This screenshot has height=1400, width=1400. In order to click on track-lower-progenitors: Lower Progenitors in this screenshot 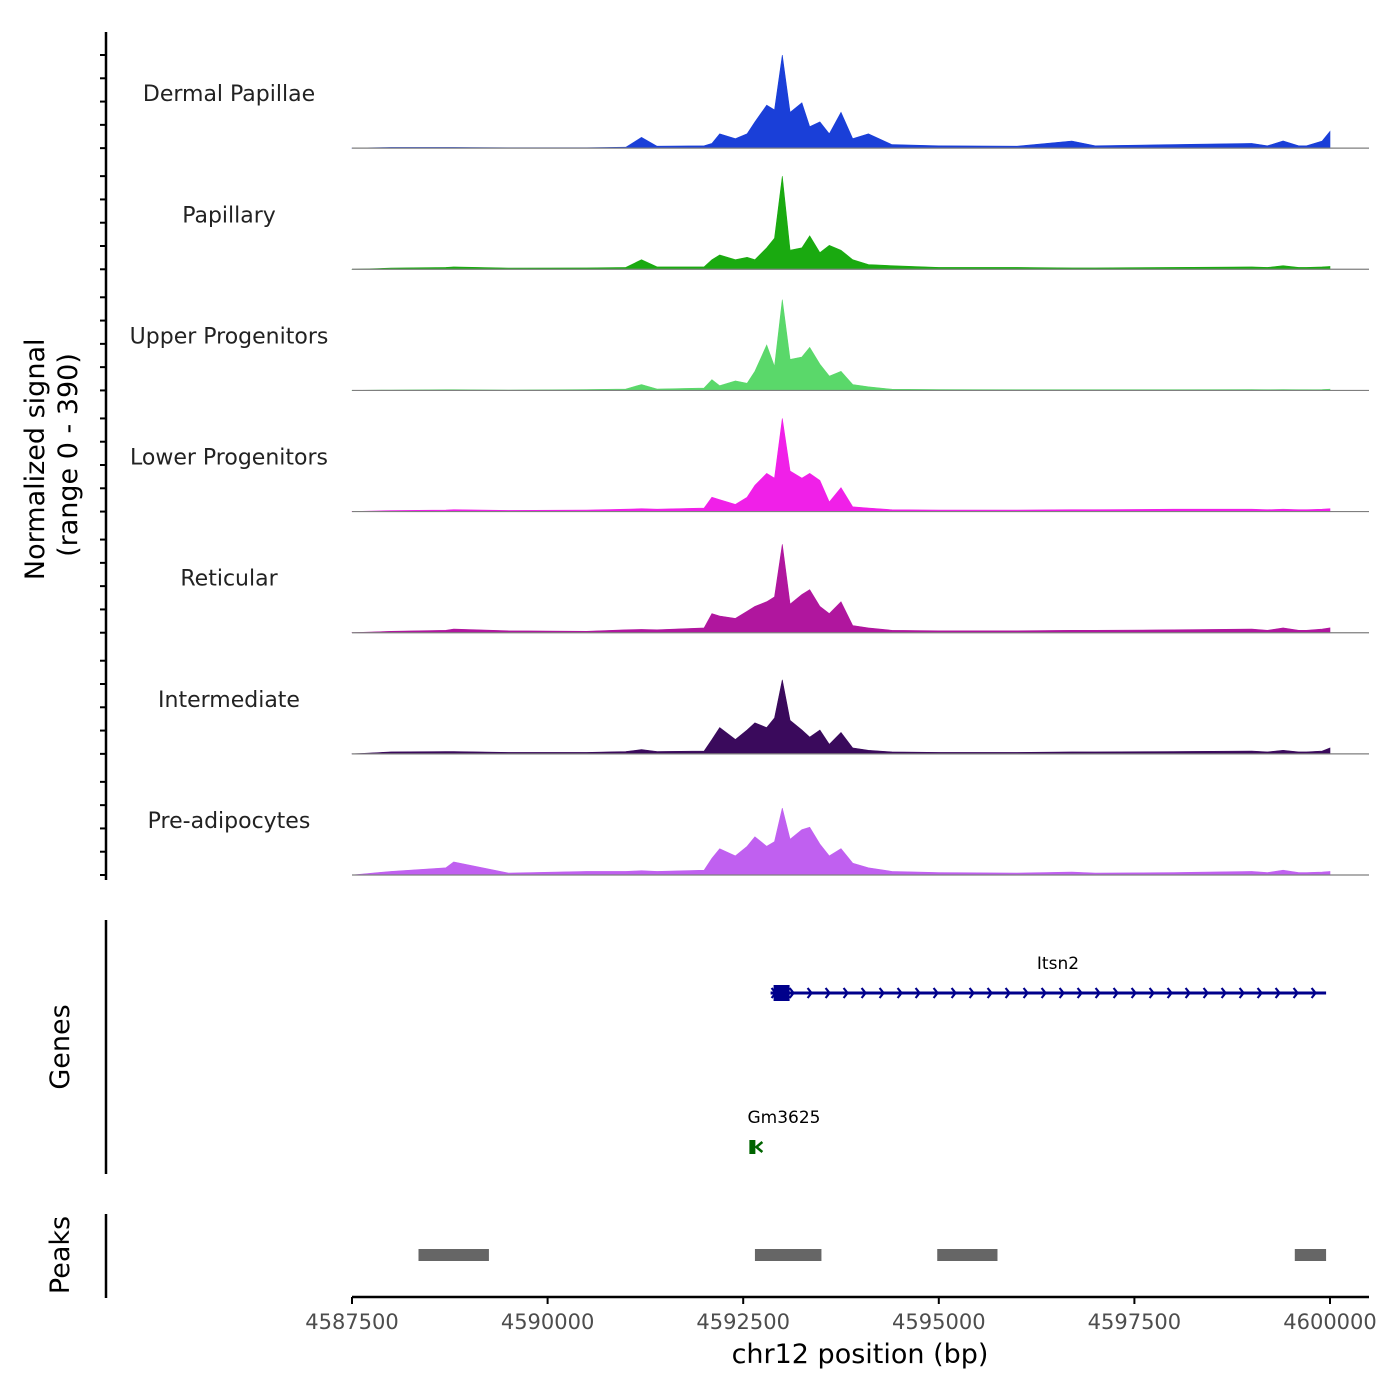, I will do `click(749, 465)`.